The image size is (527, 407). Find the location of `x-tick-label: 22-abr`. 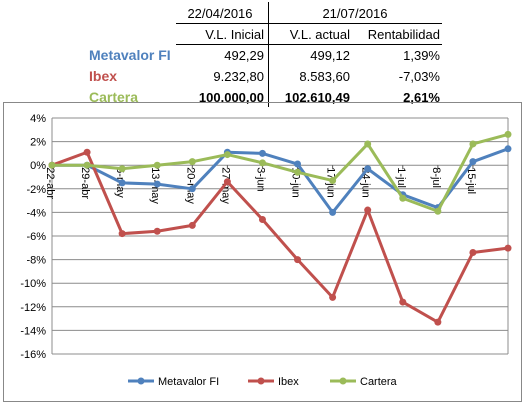

x-tick-label: 22-abr is located at coordinates (50, 183).